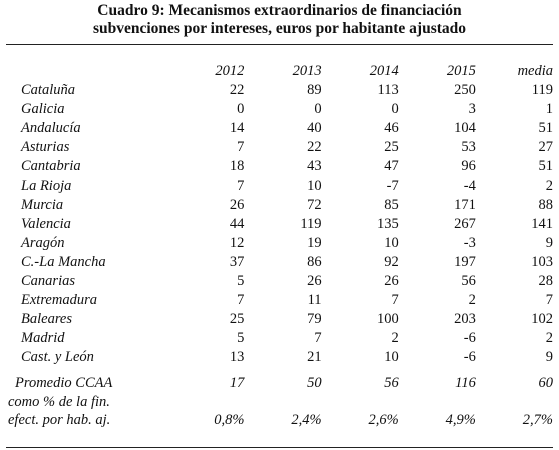  I want to click on region-name: Valencia, so click(46, 223).